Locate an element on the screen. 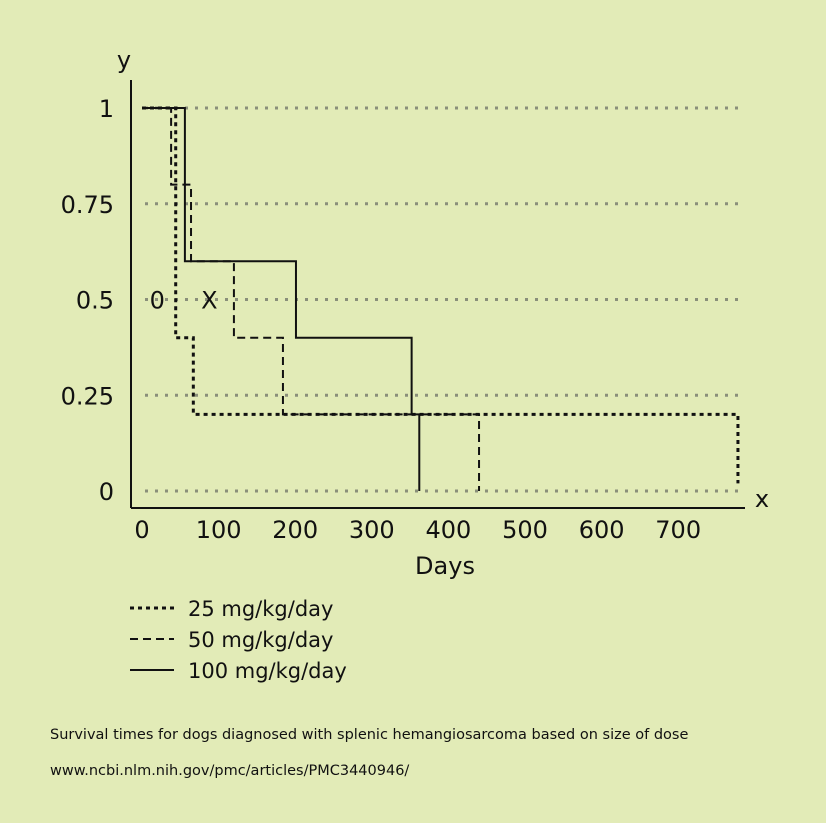  legend-label: 100 mg/kg/day is located at coordinates (267, 671).